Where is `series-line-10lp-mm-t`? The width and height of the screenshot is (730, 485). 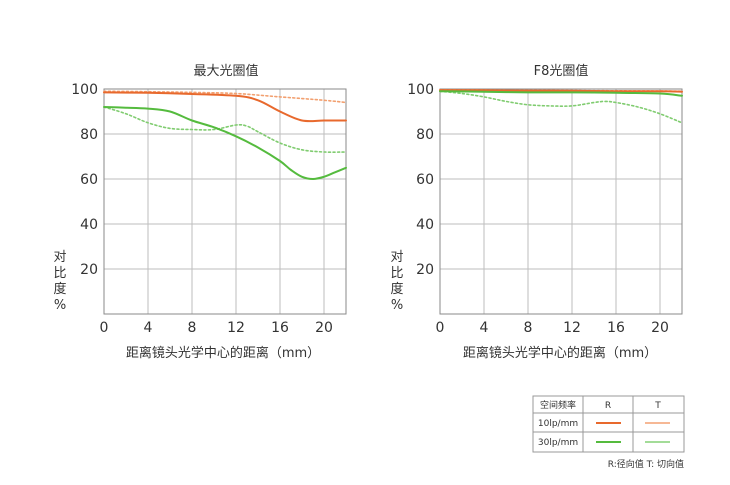
series-line-10lp-mm-t is located at coordinates (225, 97).